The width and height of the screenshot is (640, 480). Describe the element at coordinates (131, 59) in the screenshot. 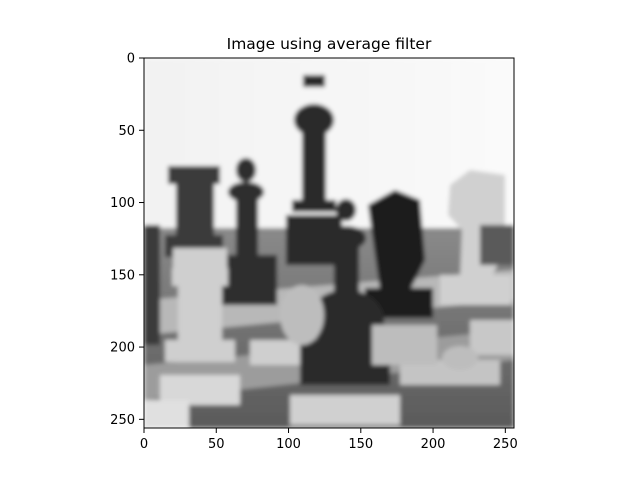

I see `y-tick-label: 0` at that location.